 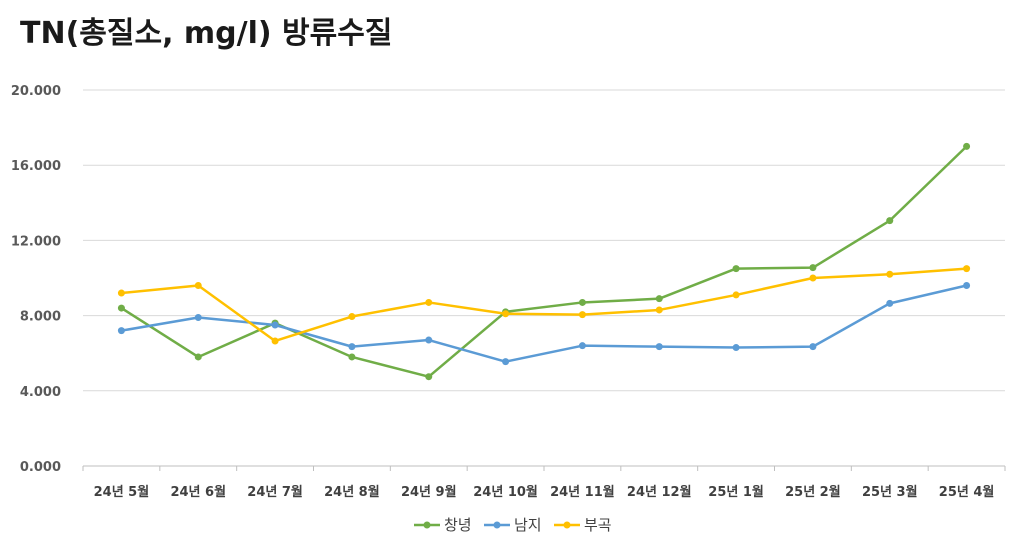 I want to click on y-tick-label: 4.000, so click(x=40, y=392).